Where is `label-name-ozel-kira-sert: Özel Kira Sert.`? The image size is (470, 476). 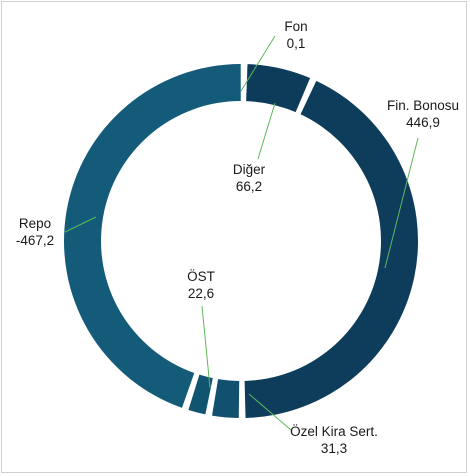
label-name-ozel-kira-sert: Özel Kira Sert. is located at coordinates (334, 431).